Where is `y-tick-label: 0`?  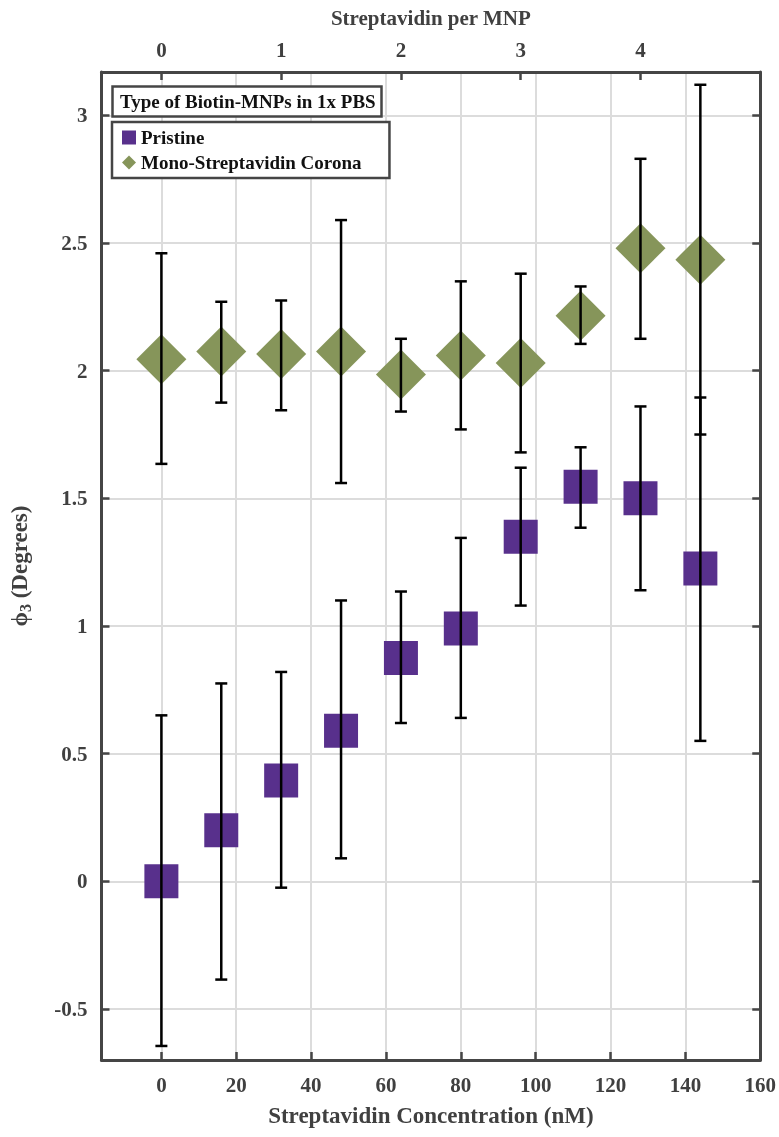
y-tick-label: 0 is located at coordinates (82, 881).